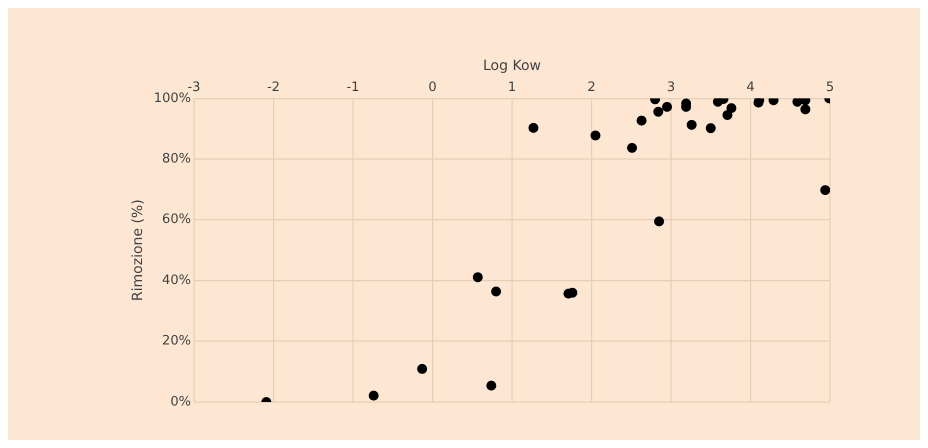 This screenshot has height=448, width=928. Describe the element at coordinates (750, 87) in the screenshot. I see `x-tick-label: 4` at that location.